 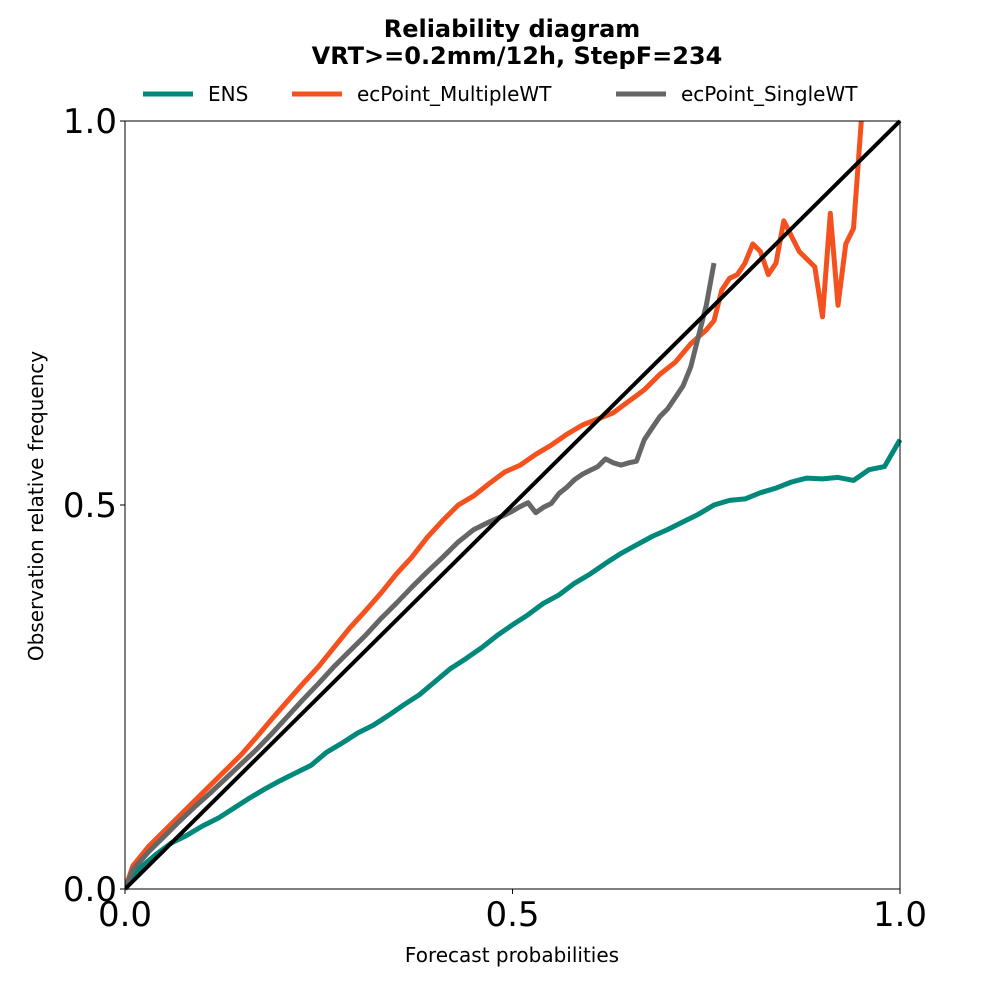 I want to click on legend: ENS ecPoint_MultipleWT ecPoint_SingleWT, so click(x=500, y=94).